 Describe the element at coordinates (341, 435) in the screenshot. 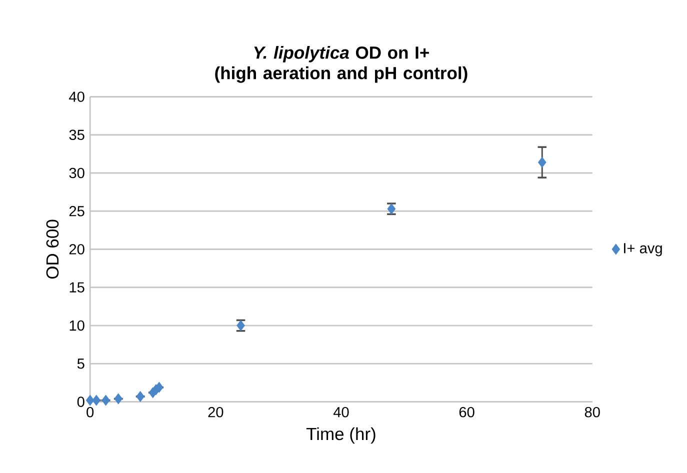

I see `x-axis-title: Time (hr)` at that location.